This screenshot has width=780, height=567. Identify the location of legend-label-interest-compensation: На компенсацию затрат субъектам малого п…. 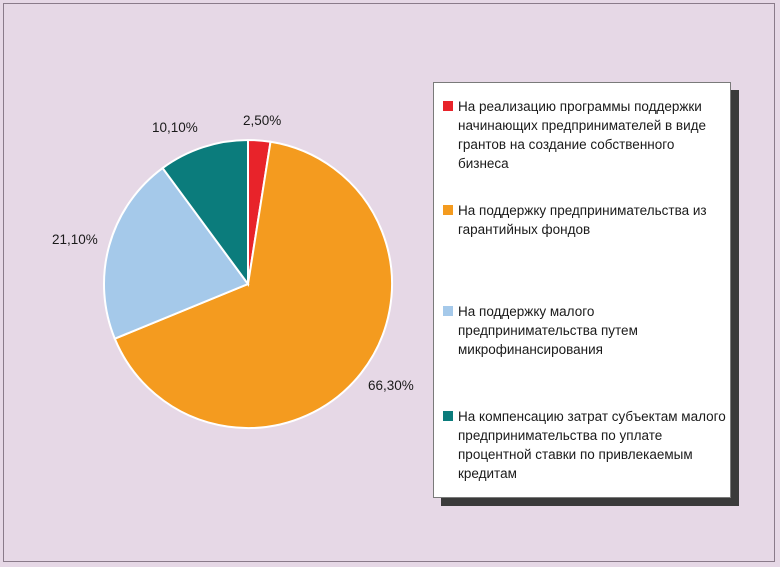
(592, 445).